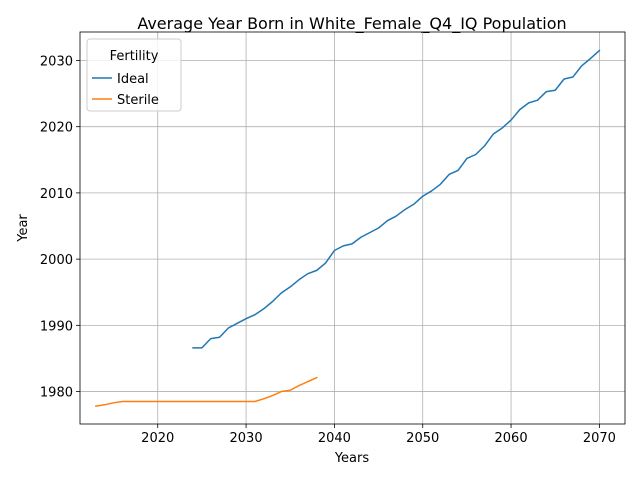 The height and width of the screenshot is (480, 640). What do you see at coordinates (511, 438) in the screenshot?
I see `x-tick-label: 2060` at bounding box center [511, 438].